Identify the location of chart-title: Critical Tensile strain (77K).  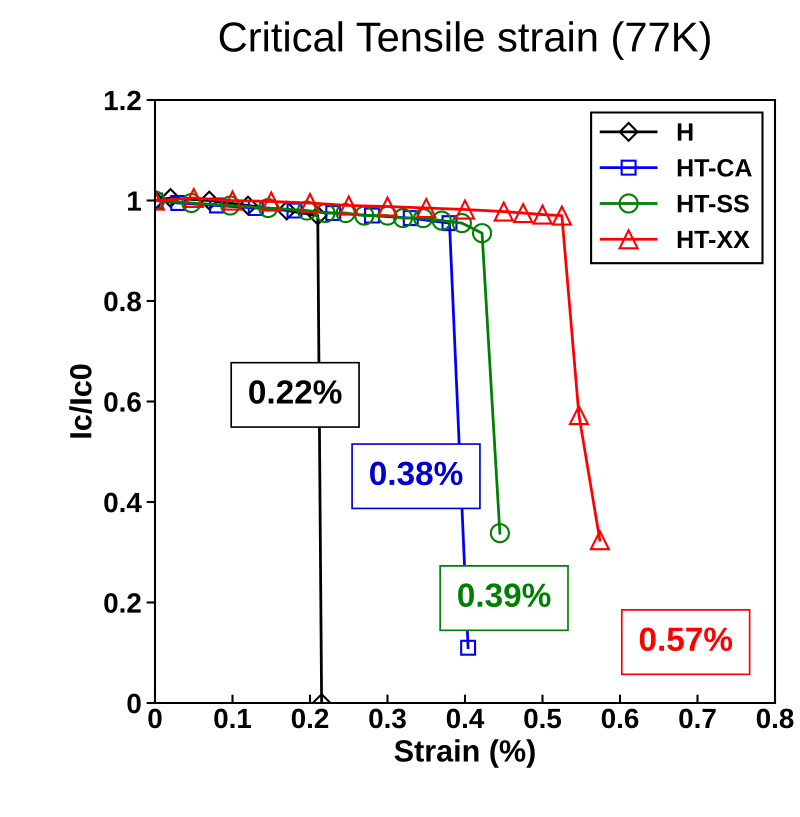
(465, 40).